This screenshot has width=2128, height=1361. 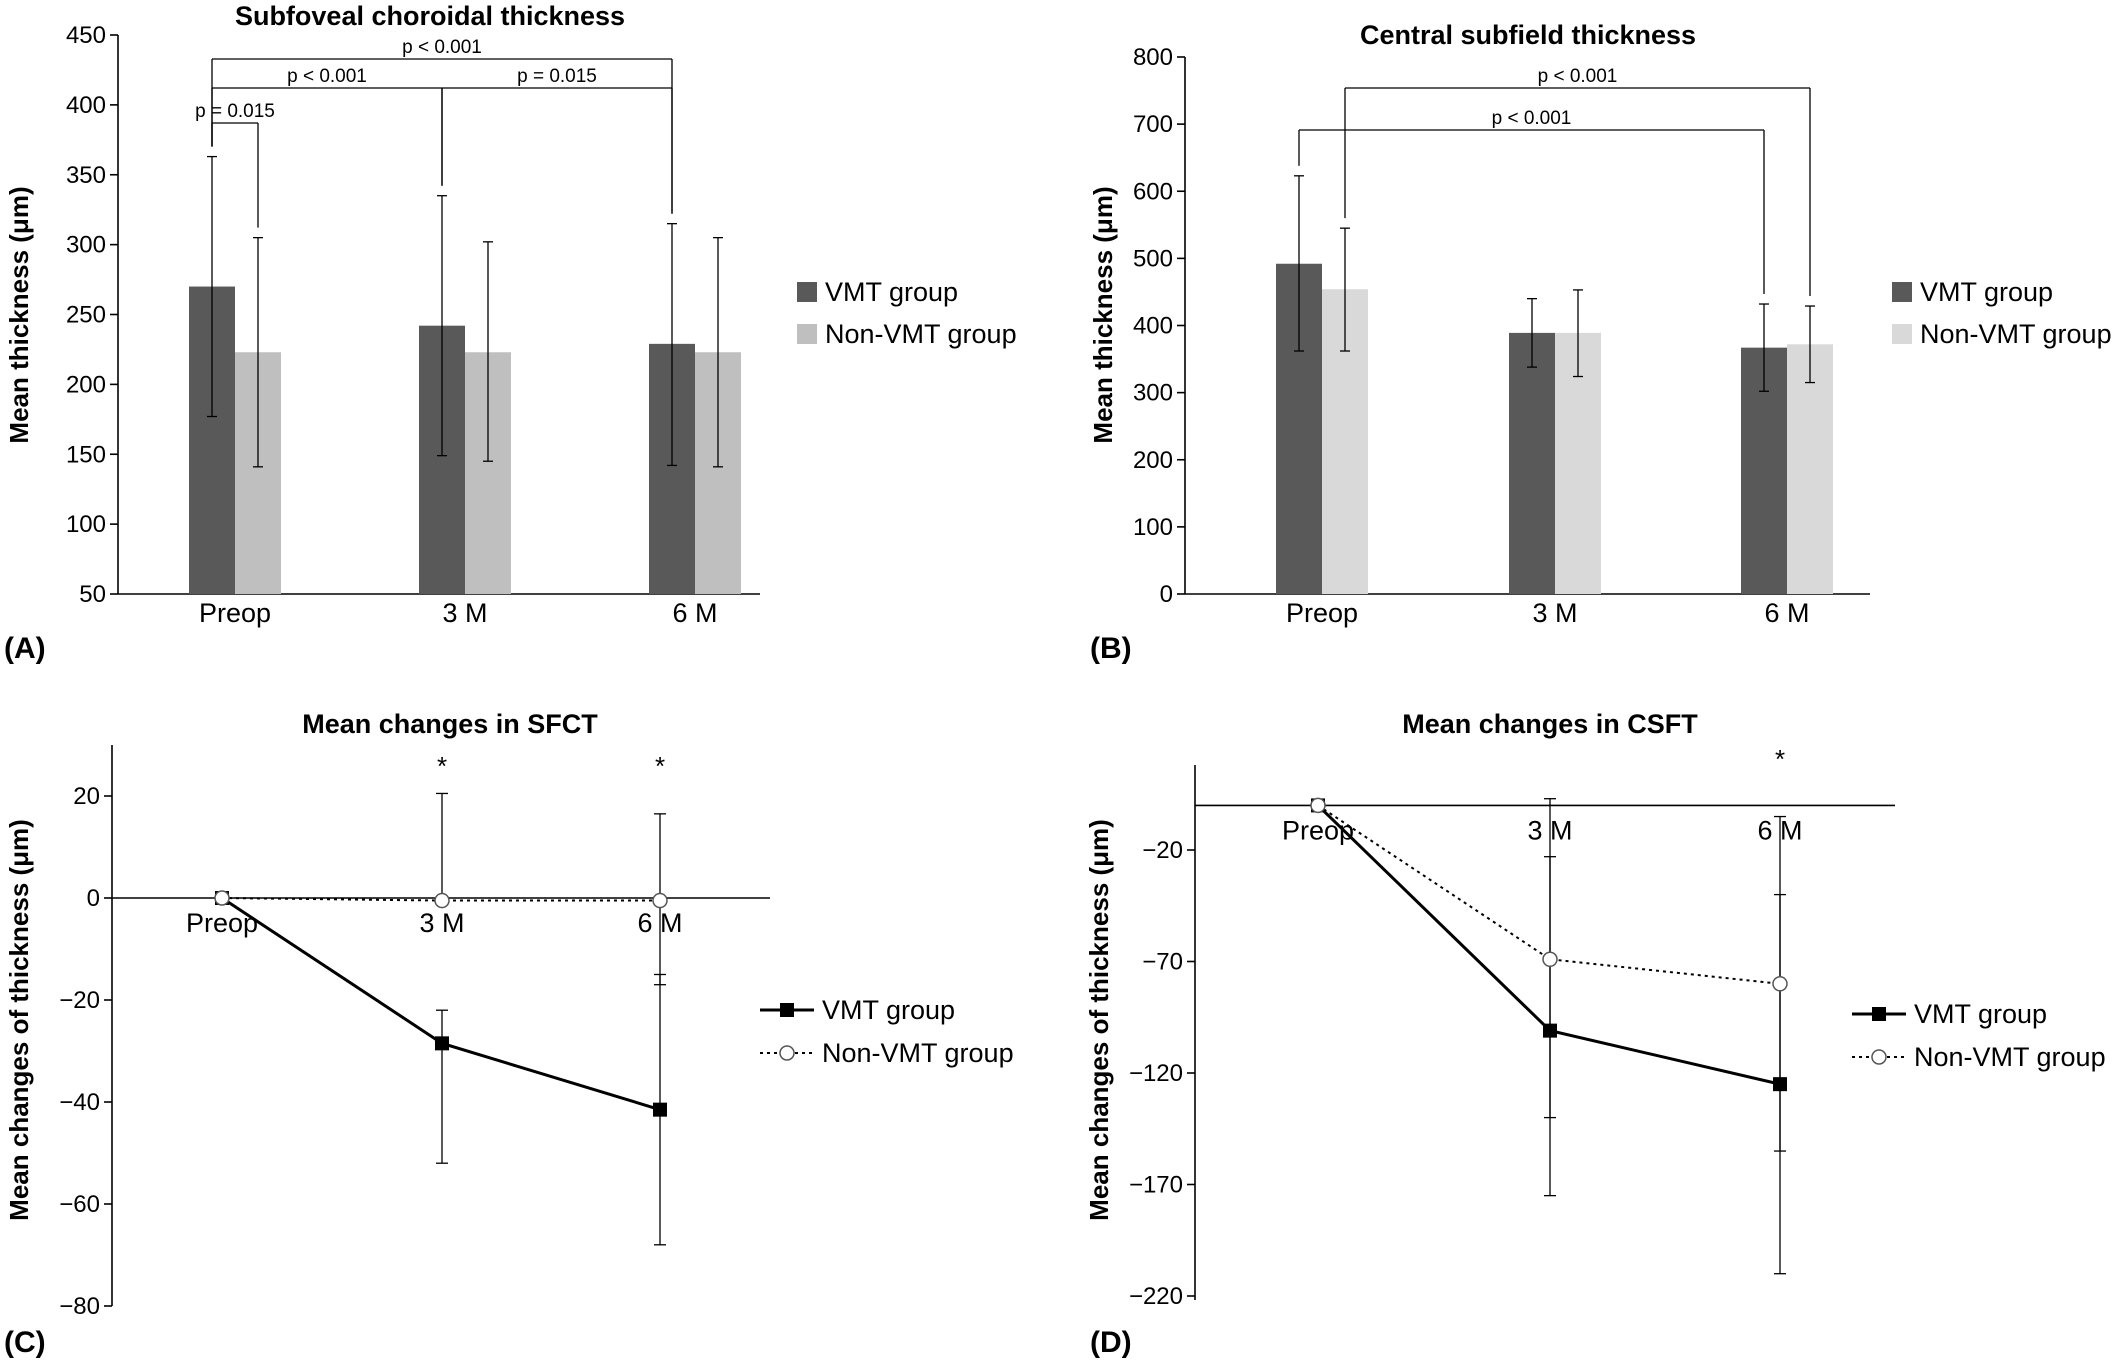 What do you see at coordinates (86, 454) in the screenshot?
I see `y-tick-label: 150` at bounding box center [86, 454].